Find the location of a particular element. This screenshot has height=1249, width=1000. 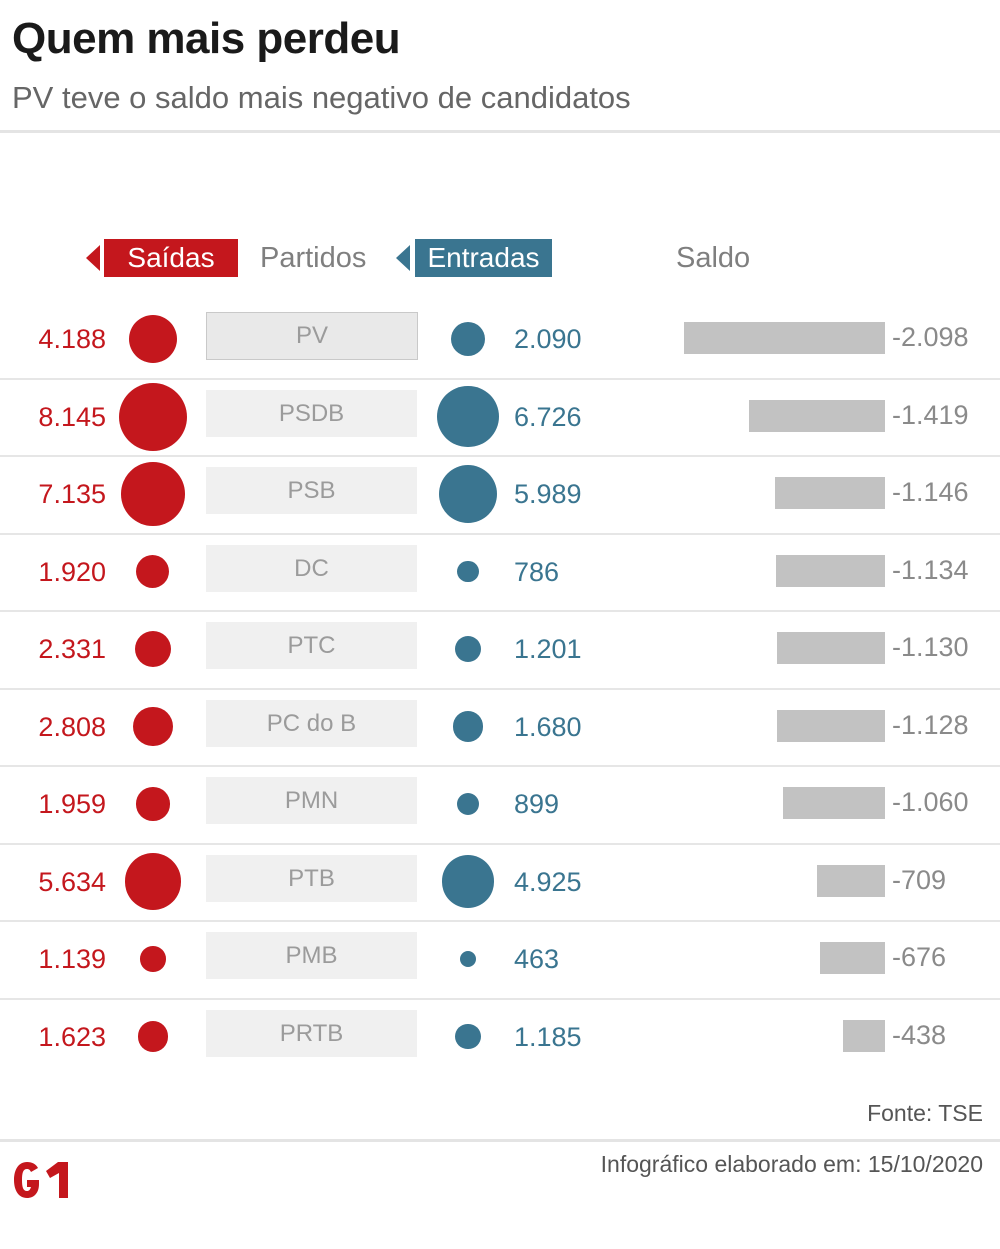

entradas-value: 2.090 is located at coordinates (548, 339).